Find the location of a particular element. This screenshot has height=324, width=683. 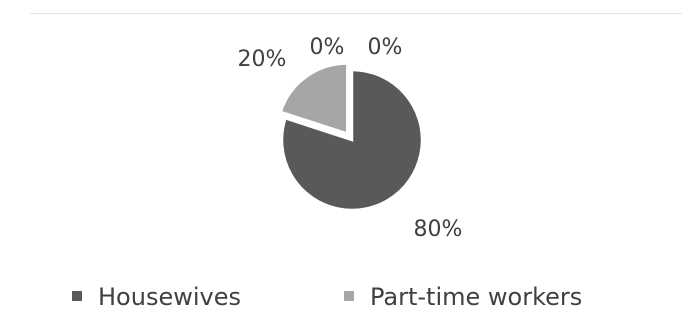

legend: Housewives Part-time workers is located at coordinates (327, 297).